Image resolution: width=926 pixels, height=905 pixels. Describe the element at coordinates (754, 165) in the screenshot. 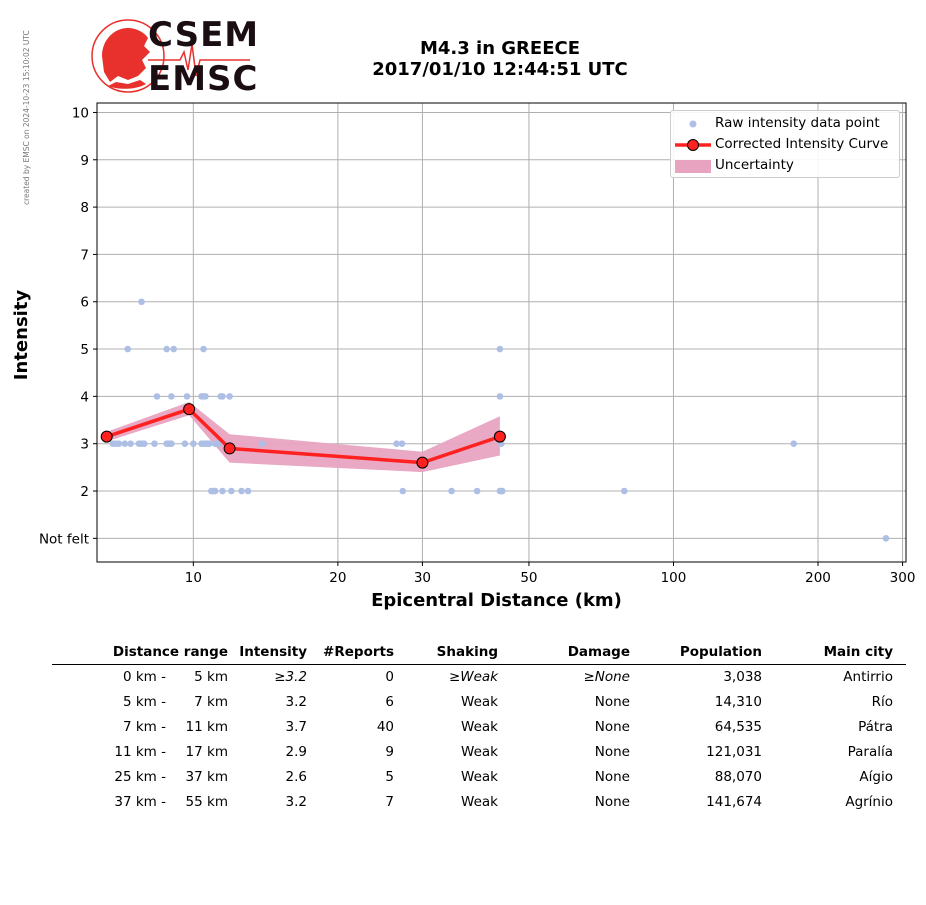

I see `legend-uncertainty-label: Uncertainty` at that location.